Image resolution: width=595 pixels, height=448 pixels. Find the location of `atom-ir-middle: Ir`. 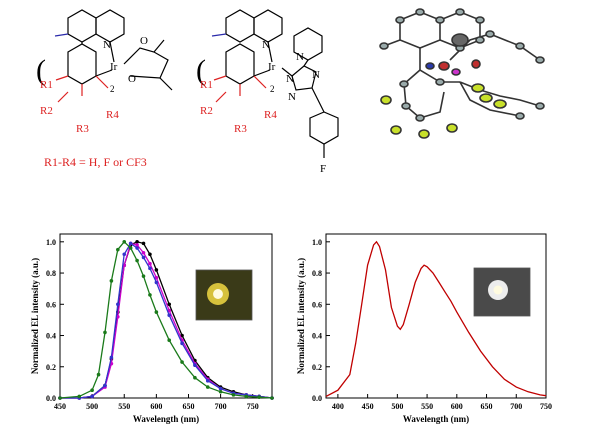

atom-ir-middle: Ir is located at coordinates (272, 67).